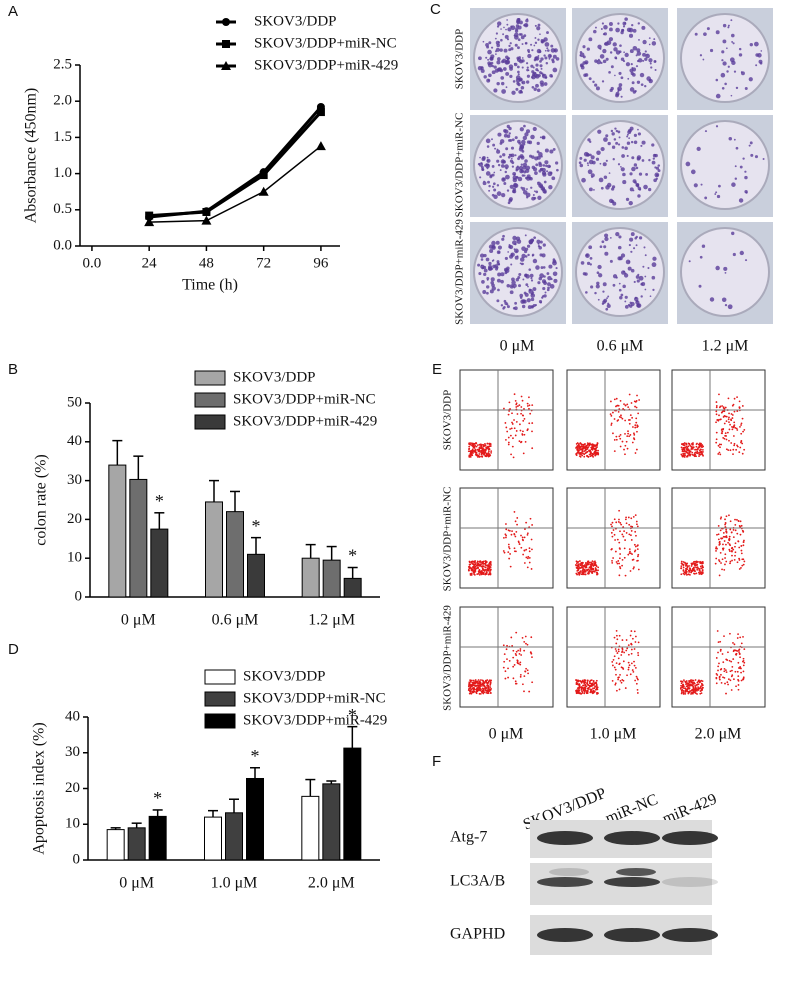 The width and height of the screenshot is (800, 992). I want to click on y-tick-label: 1.0, so click(62, 173).